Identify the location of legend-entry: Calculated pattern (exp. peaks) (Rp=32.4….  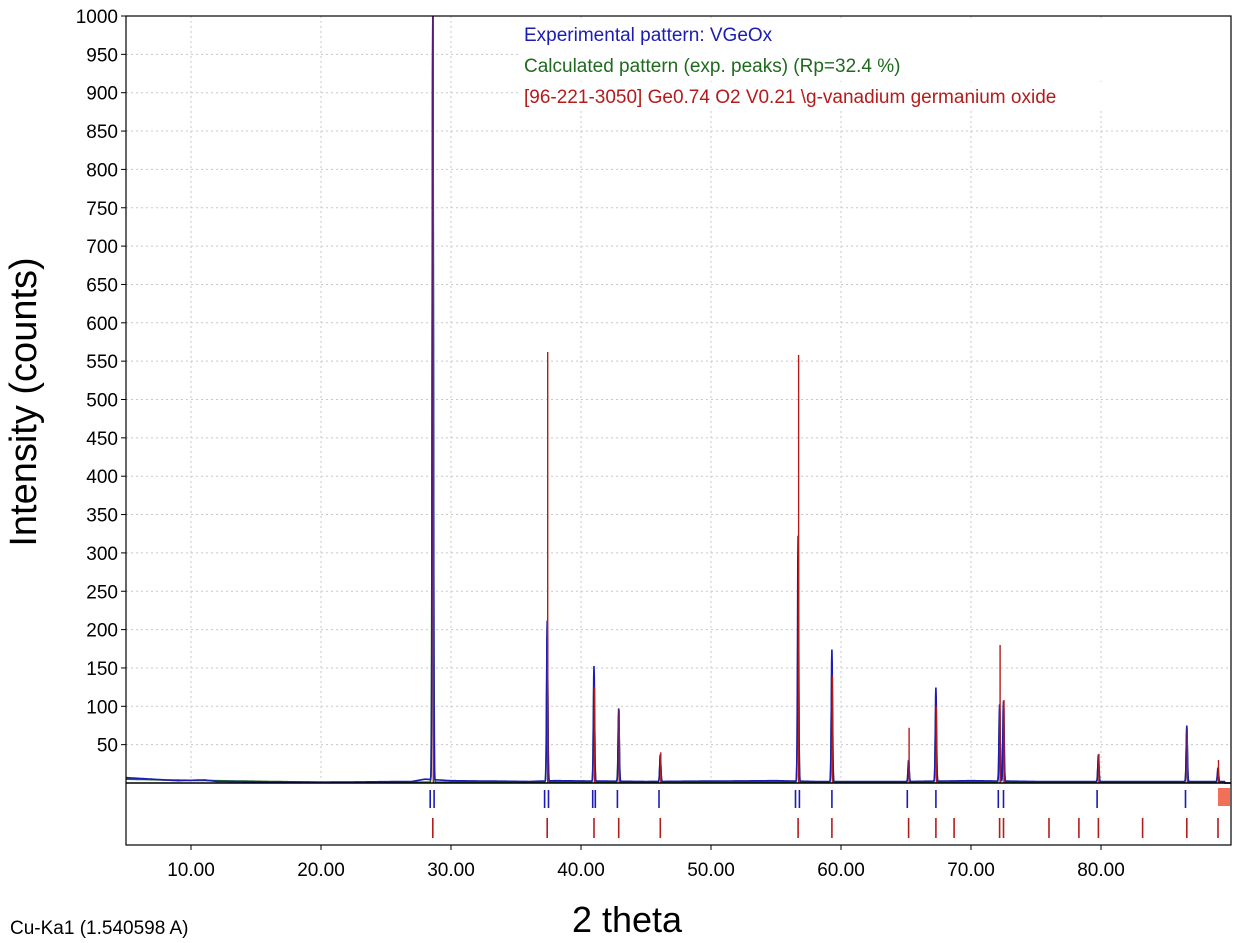
(712, 66).